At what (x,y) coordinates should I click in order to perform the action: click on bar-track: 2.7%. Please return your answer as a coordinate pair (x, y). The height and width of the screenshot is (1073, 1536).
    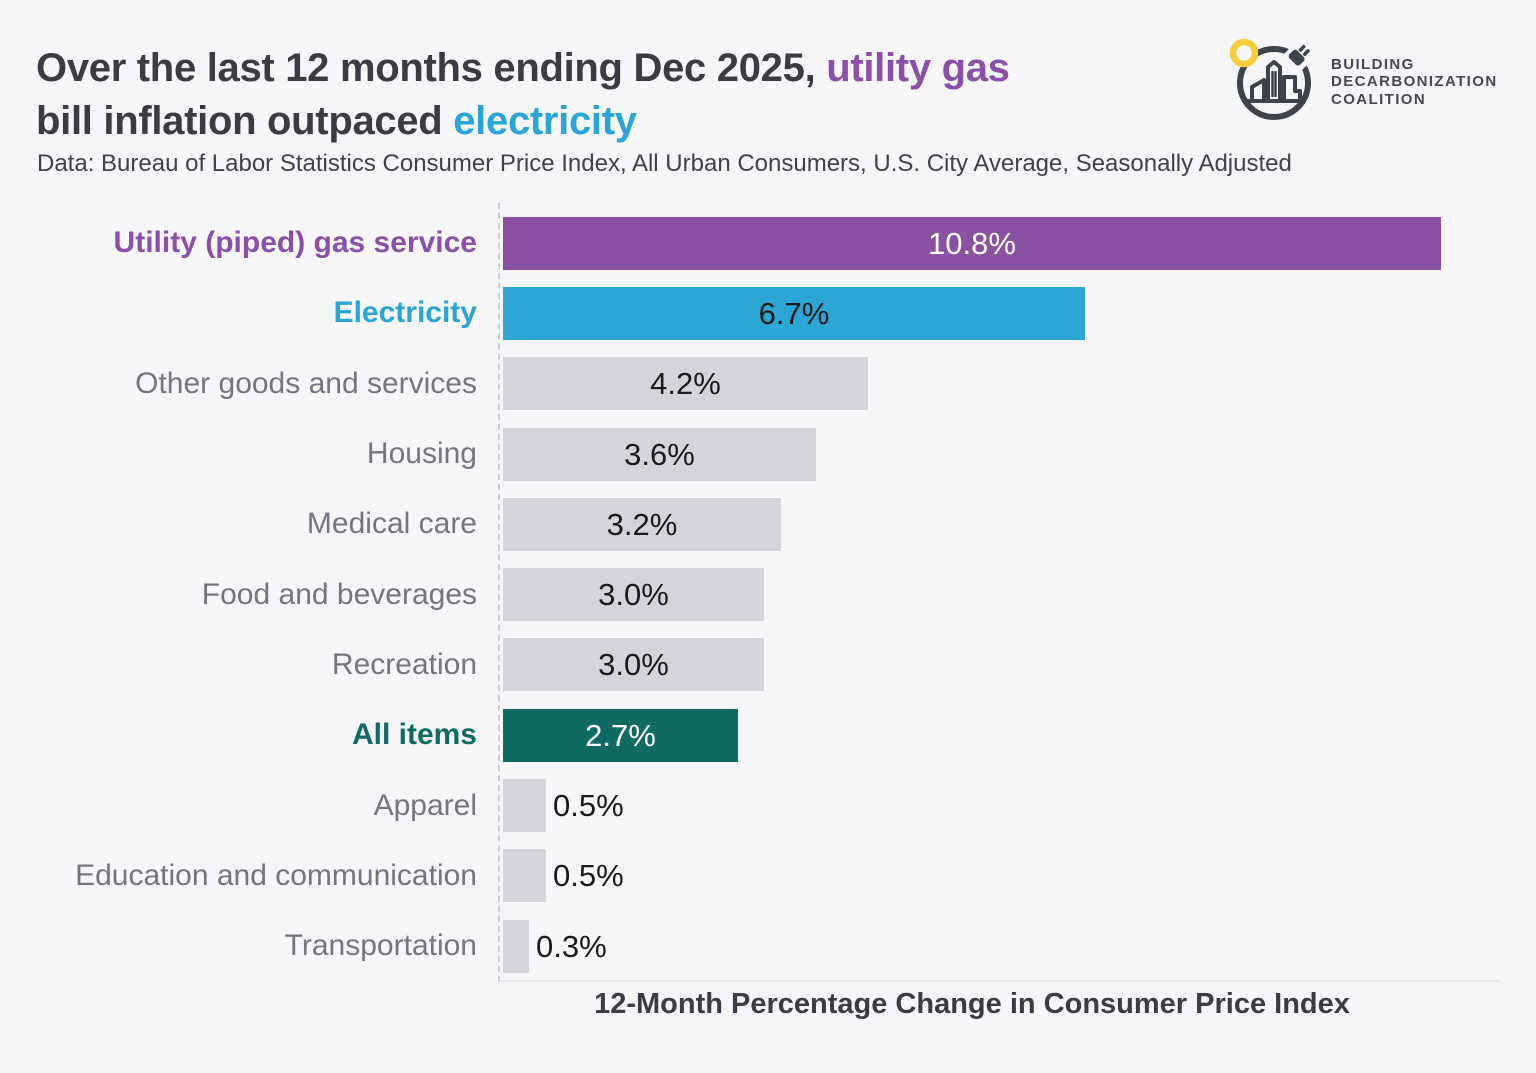
    Looking at the image, I should click on (1019, 735).